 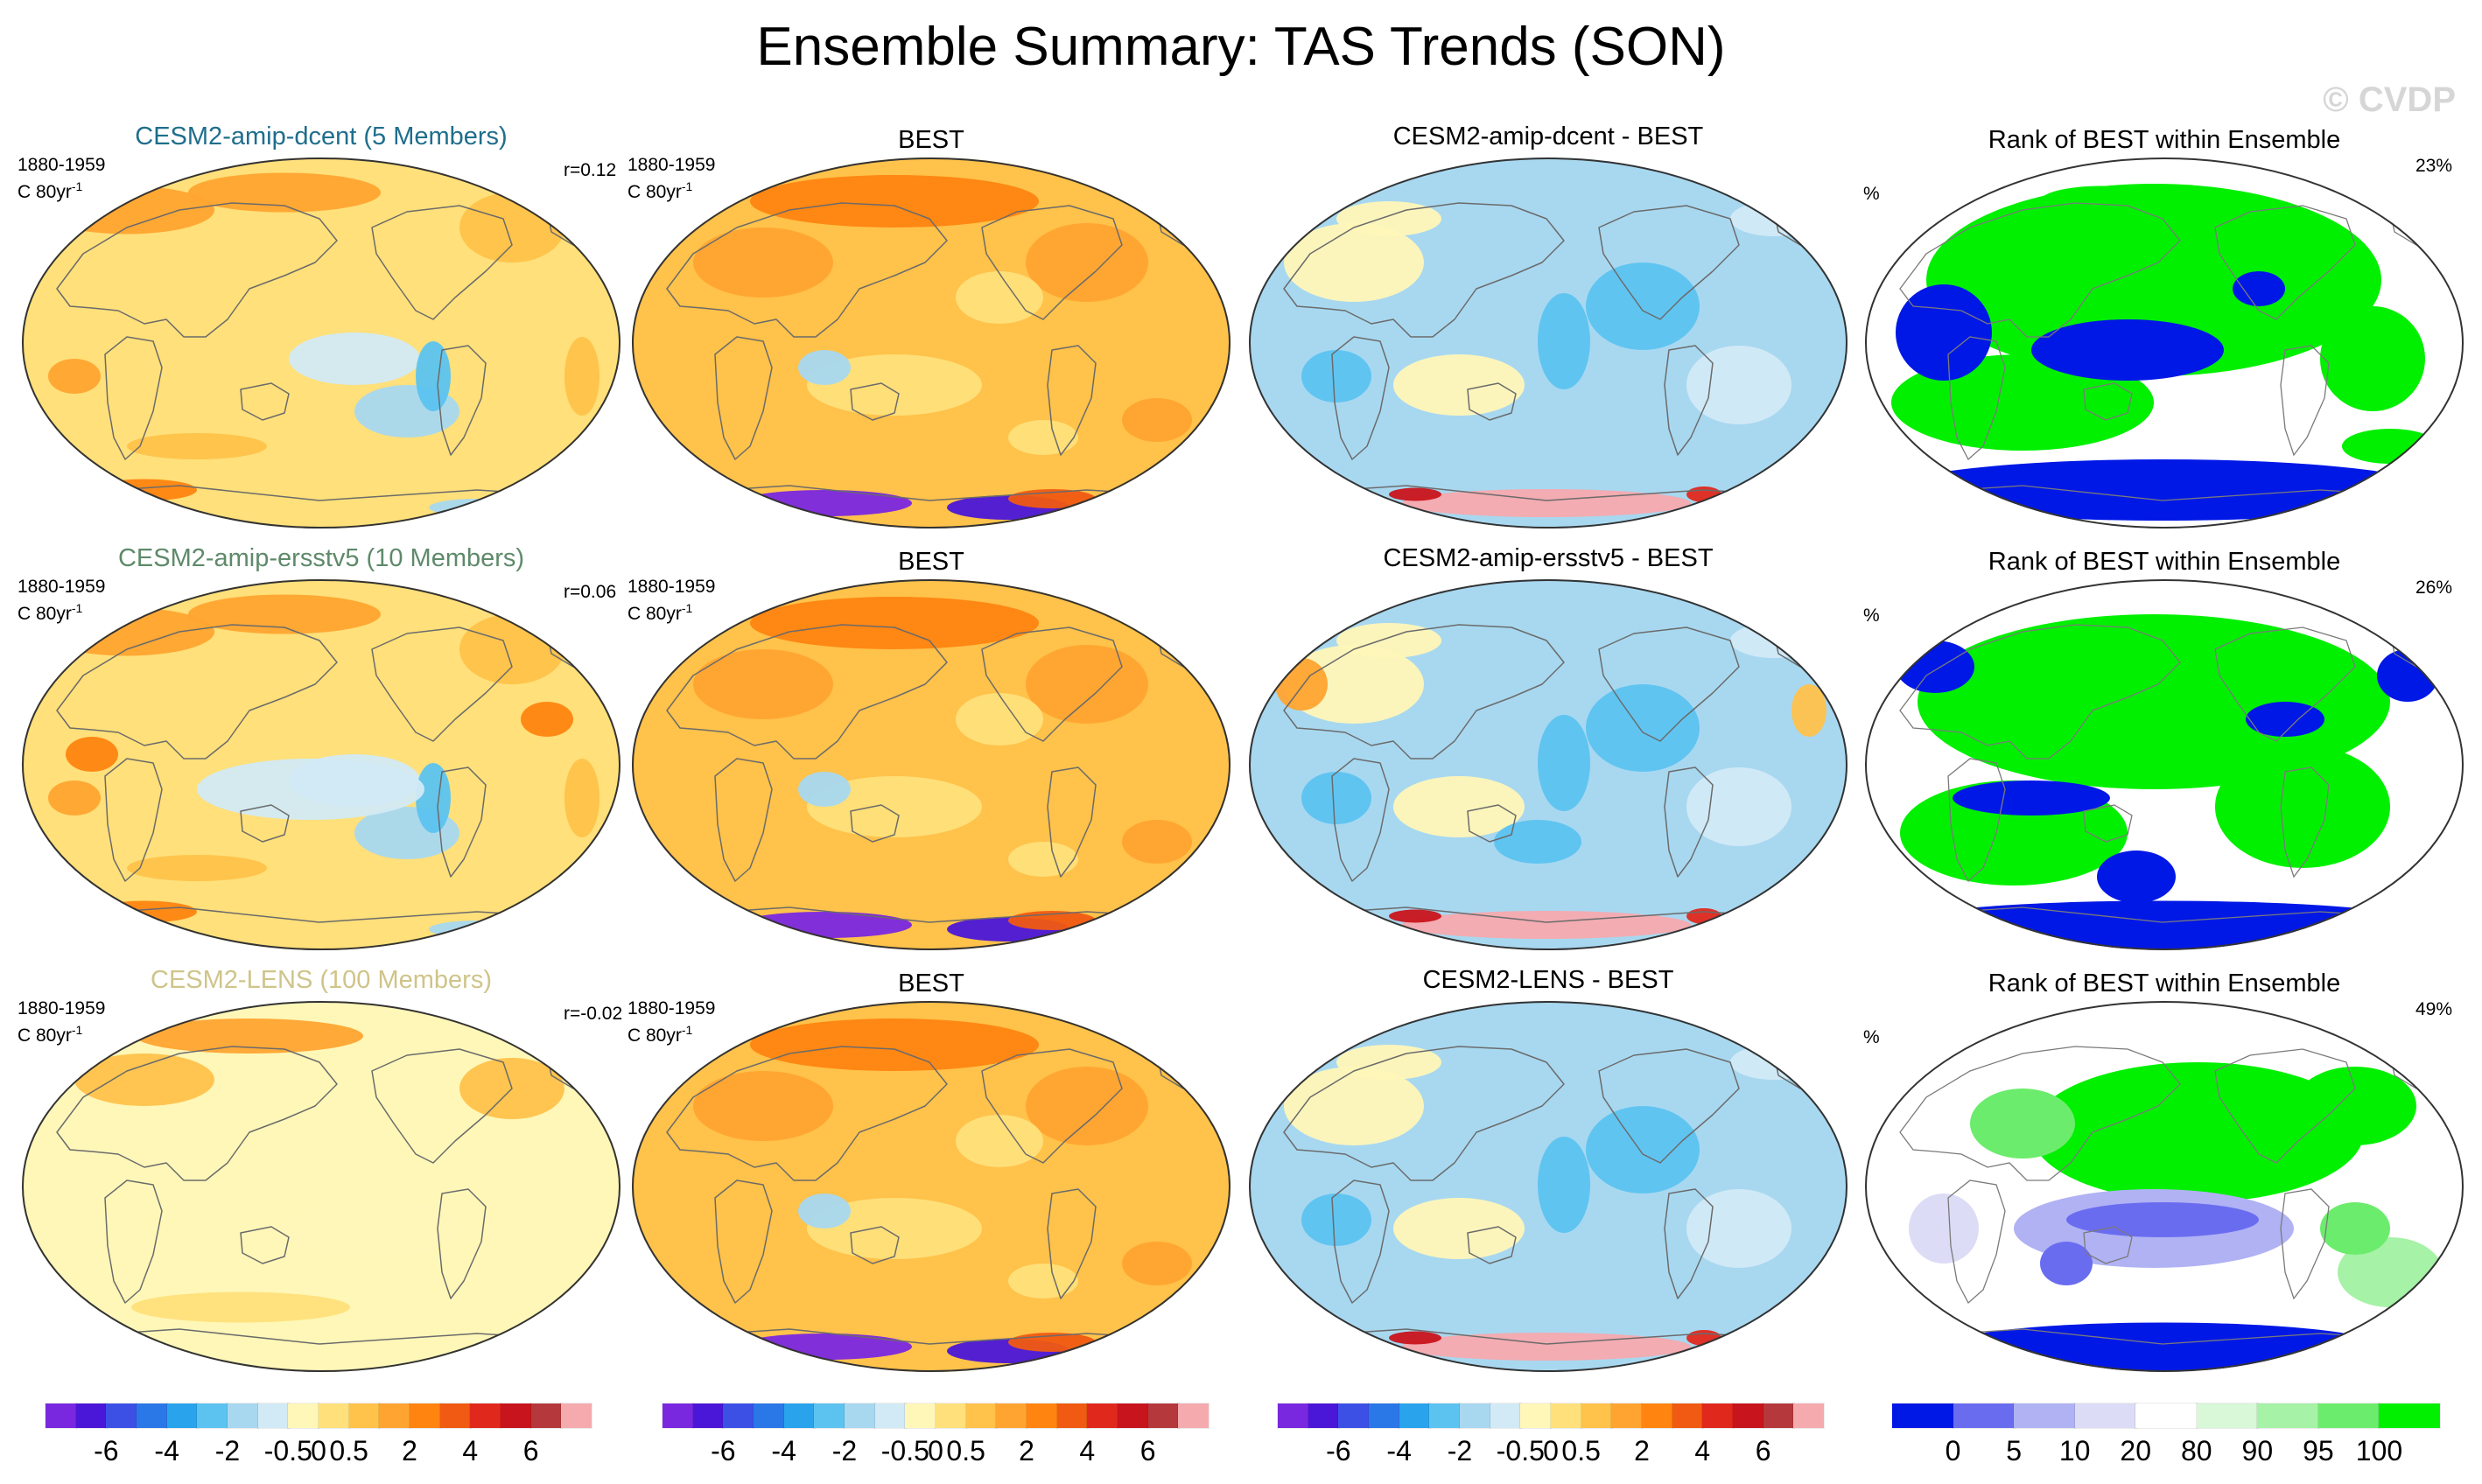 What do you see at coordinates (321, 343) in the screenshot?
I see `map-ens-row1` at bounding box center [321, 343].